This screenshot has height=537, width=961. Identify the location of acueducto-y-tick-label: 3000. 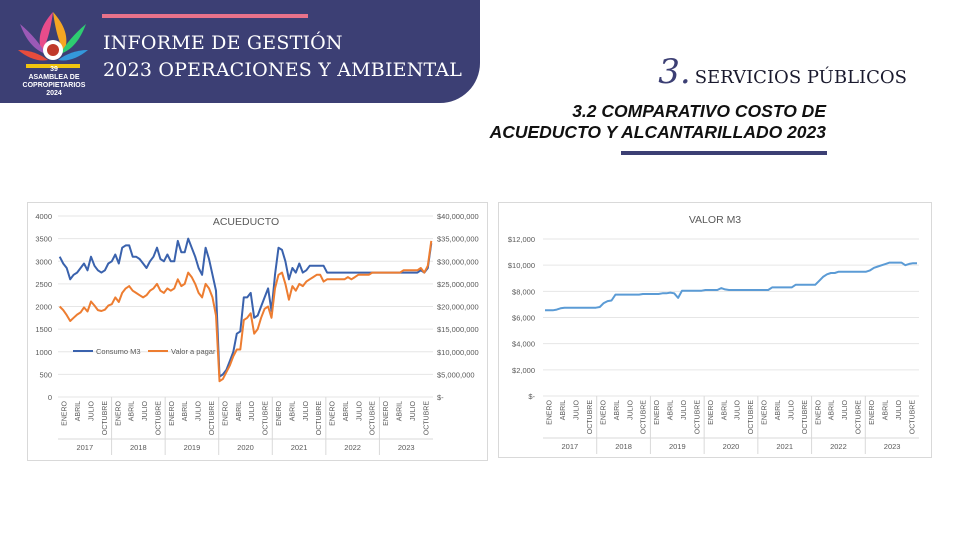
(43, 261).